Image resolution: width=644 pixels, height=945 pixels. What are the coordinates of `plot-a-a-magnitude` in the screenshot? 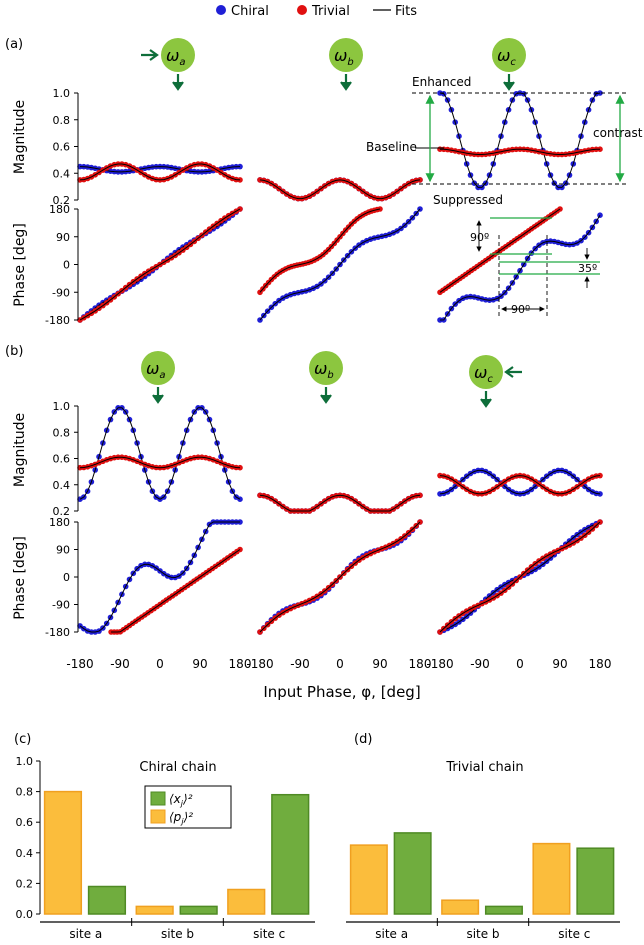 It's located at (158, 146).